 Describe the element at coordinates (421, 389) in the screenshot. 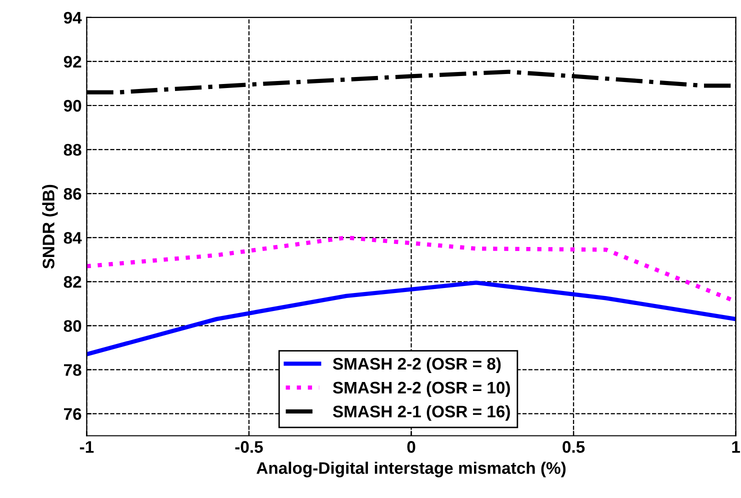

I see `legend-label: SMASH 2-2 (OSR = 10)` at that location.